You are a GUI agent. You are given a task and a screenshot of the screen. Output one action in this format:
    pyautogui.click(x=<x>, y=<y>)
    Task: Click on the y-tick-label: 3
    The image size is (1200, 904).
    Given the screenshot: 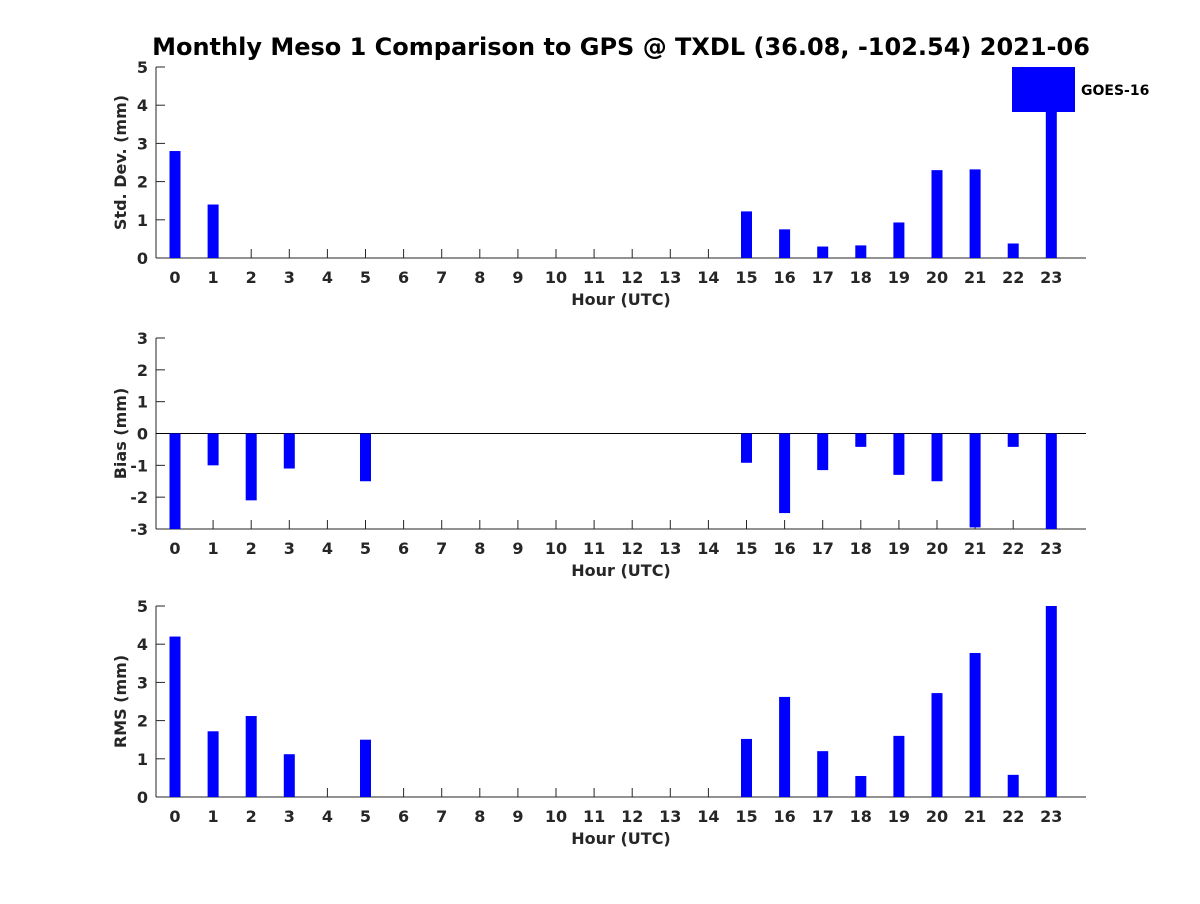 What is the action you would take?
    pyautogui.click(x=142, y=143)
    